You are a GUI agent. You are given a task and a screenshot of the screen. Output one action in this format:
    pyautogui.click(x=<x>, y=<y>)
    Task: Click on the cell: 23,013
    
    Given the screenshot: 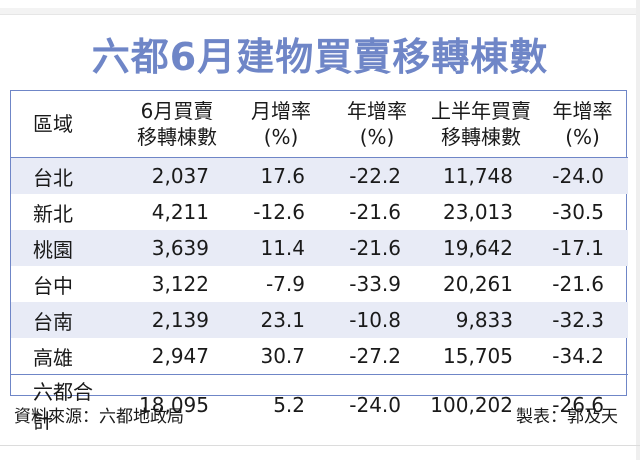 What is the action you would take?
    pyautogui.click(x=478, y=212)
    